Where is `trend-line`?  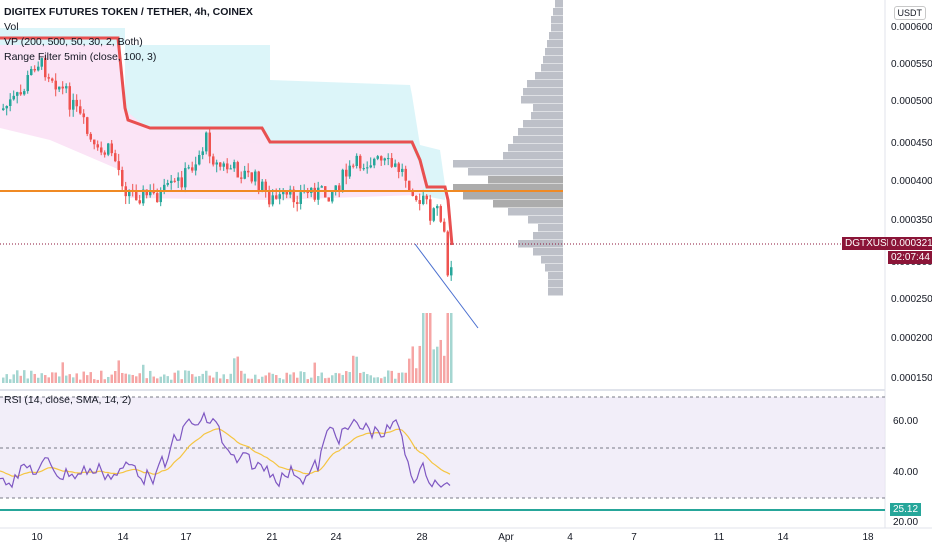 trend-line is located at coordinates (446, 286).